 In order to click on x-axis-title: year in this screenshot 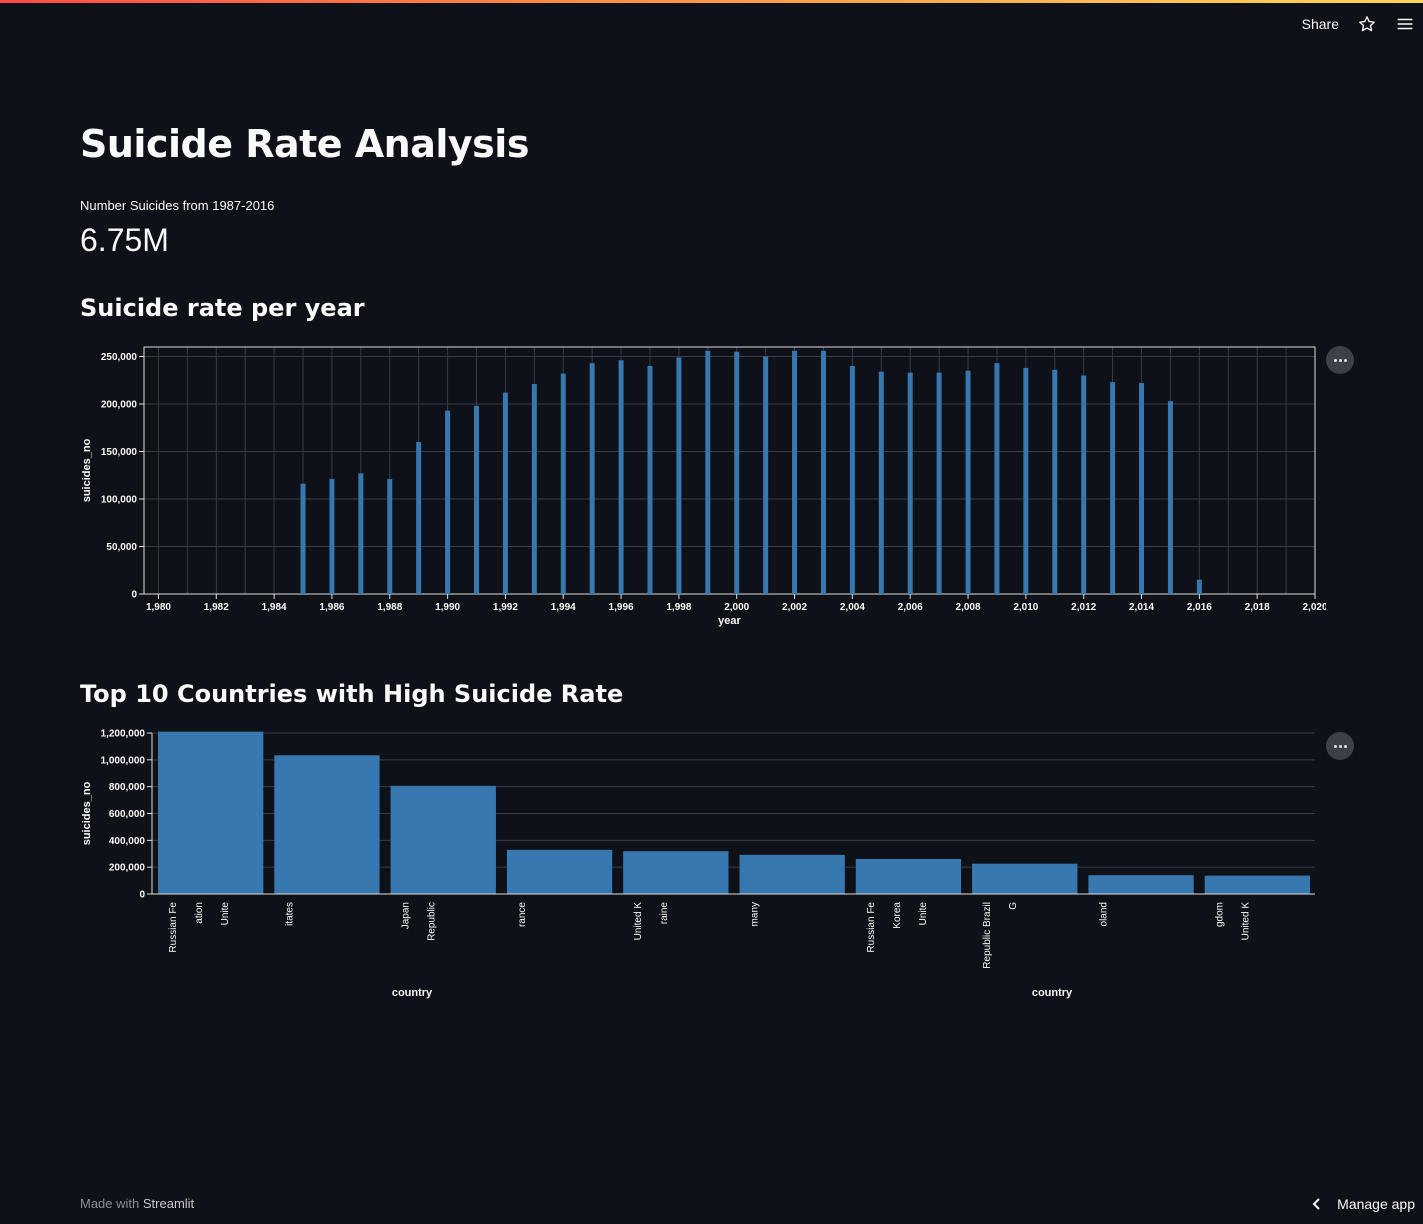, I will do `click(729, 621)`.